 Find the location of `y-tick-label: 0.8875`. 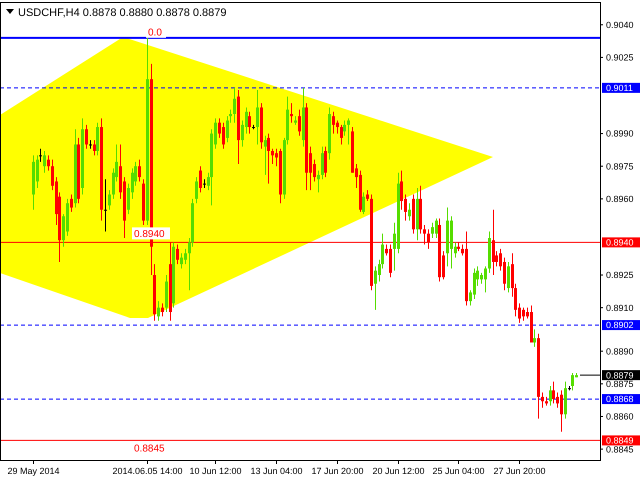

y-tick-label: 0.8875 is located at coordinates (620, 383).